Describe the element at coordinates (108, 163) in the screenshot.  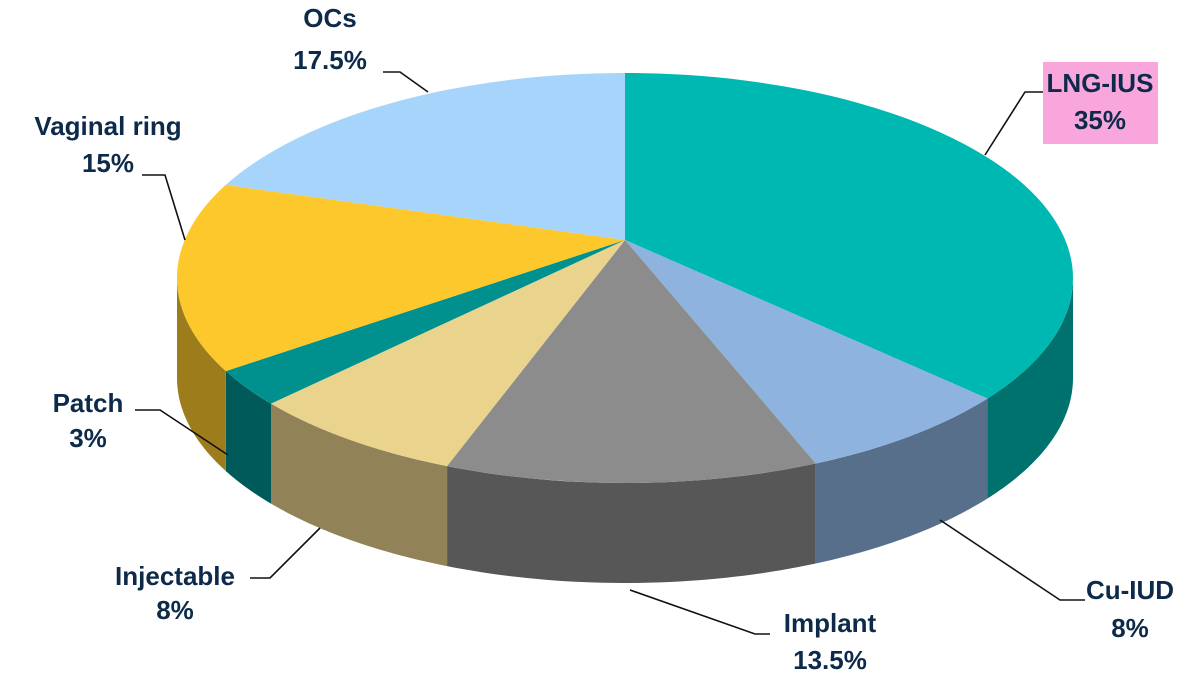
I see `slice-value-label: 15%` at that location.